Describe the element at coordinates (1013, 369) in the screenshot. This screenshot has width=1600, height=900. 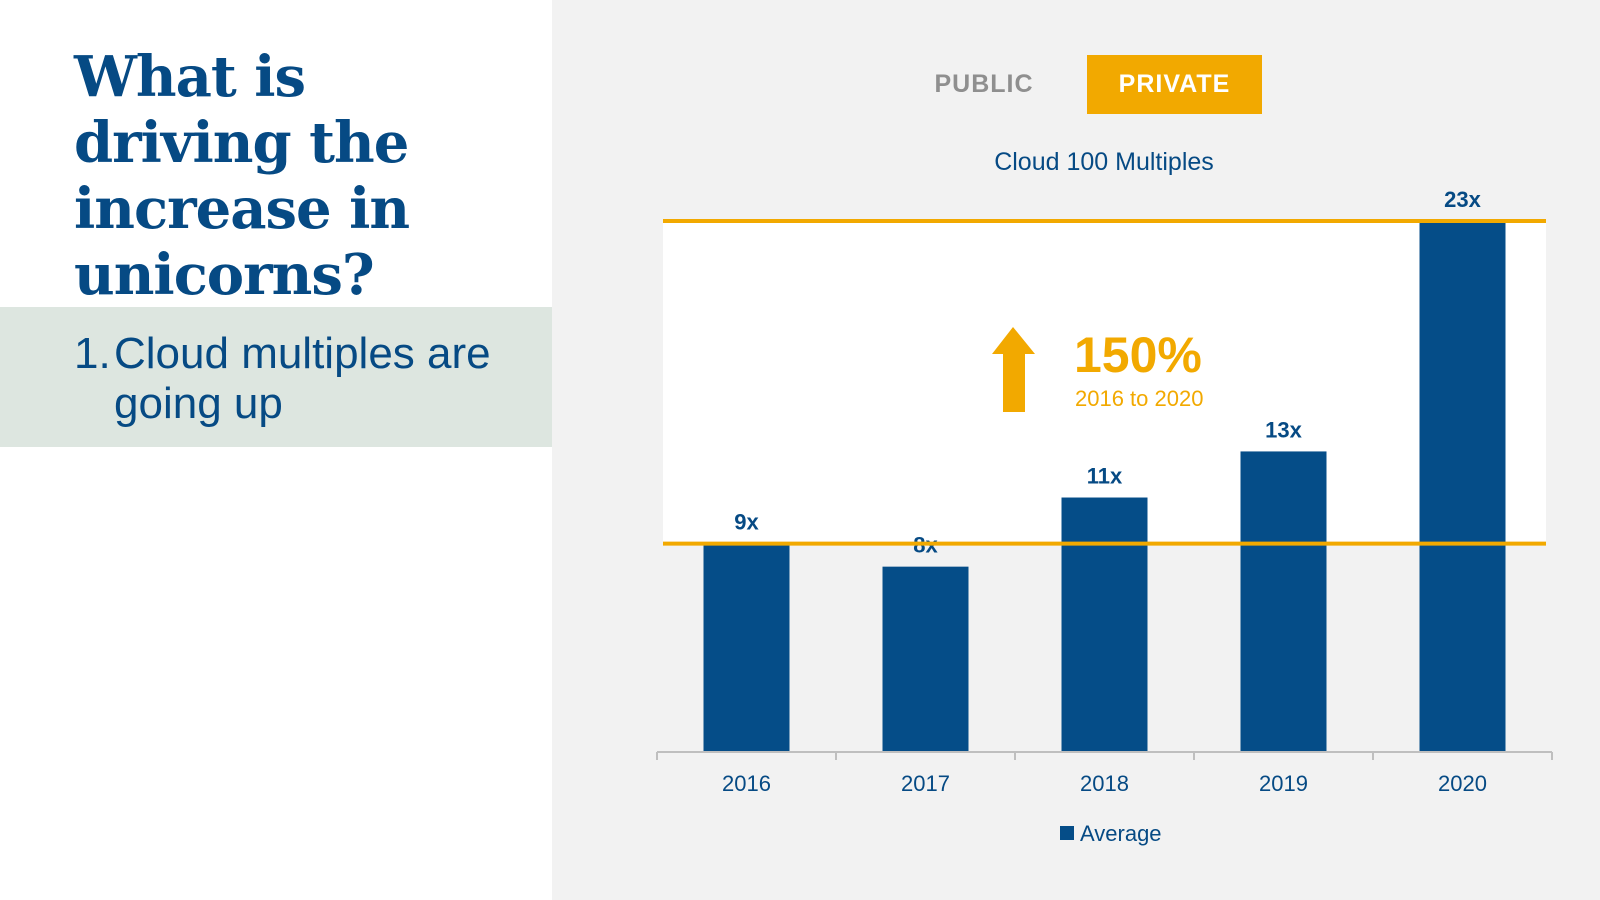
I see `up-arrow-icon` at that location.